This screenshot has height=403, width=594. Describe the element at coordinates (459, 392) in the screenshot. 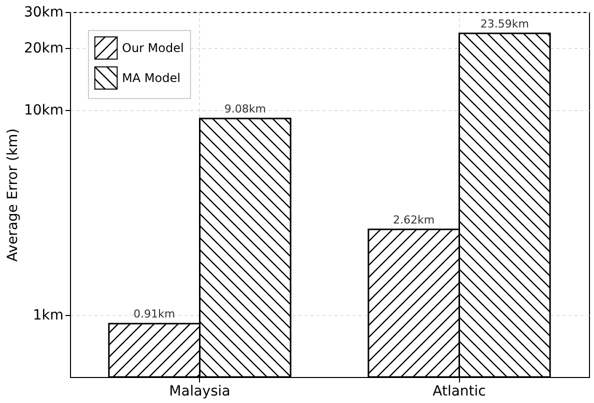

I see `x-tick-label: Atlantic` at that location.